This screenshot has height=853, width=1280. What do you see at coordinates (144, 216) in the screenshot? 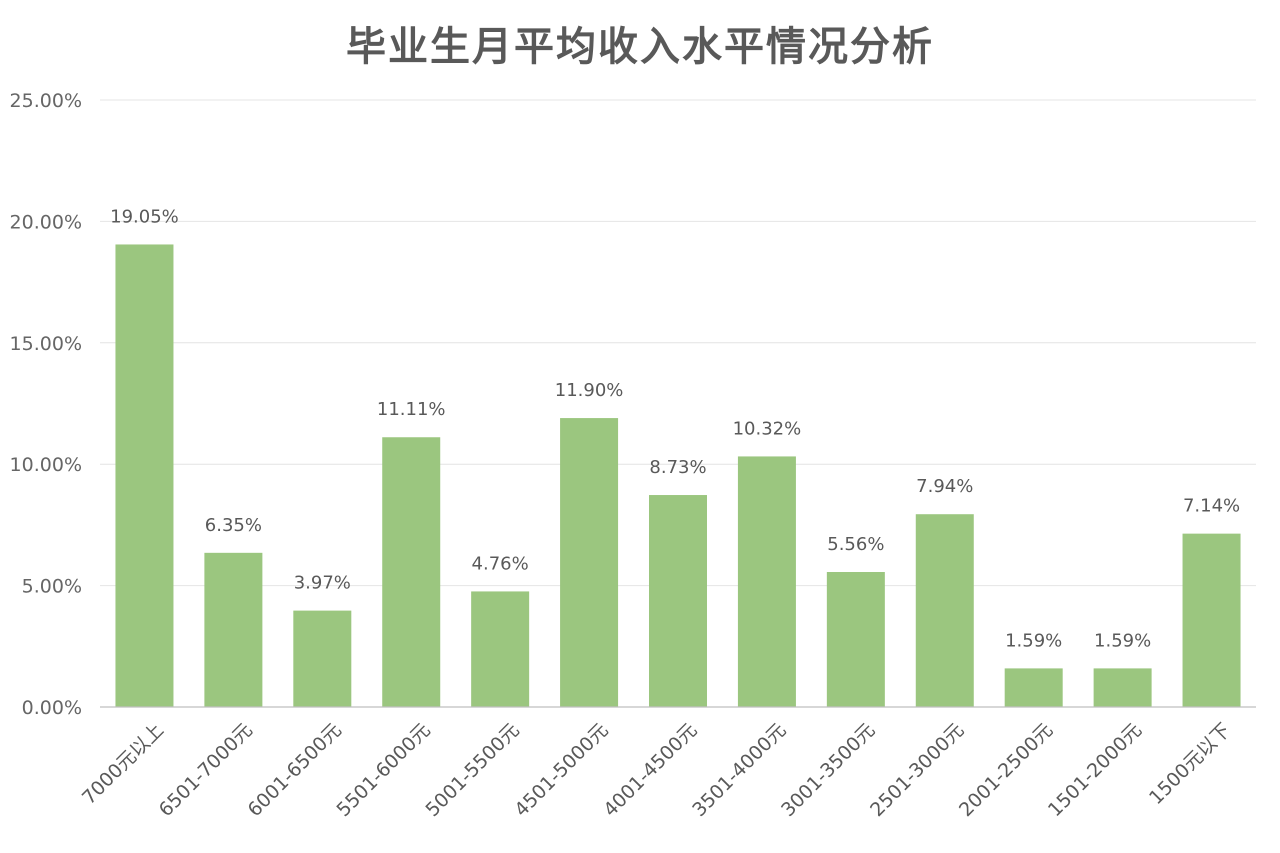
I see `data-label: 19.05%` at bounding box center [144, 216].